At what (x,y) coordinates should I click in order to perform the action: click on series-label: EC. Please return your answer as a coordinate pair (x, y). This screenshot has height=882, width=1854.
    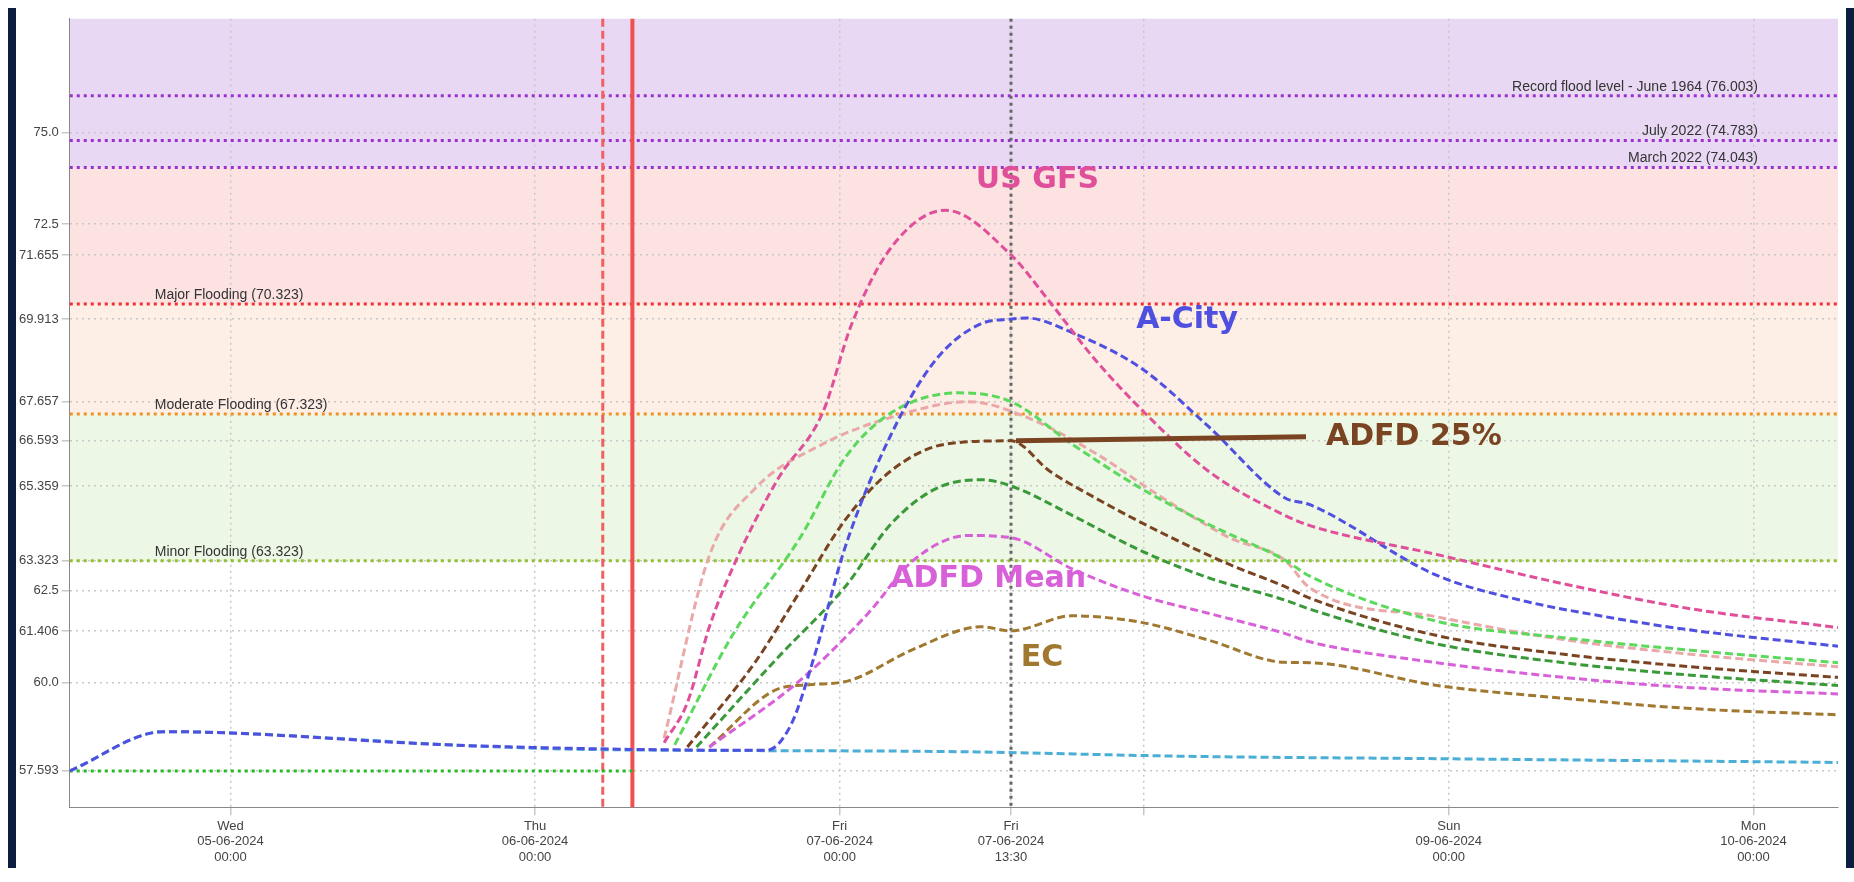
    Looking at the image, I should click on (1042, 655).